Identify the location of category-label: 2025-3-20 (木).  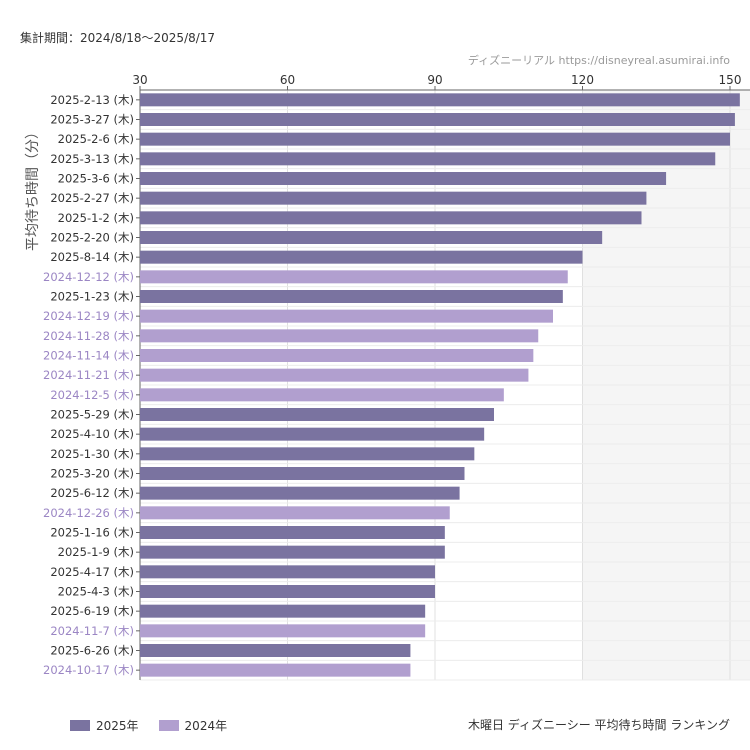
(92, 474).